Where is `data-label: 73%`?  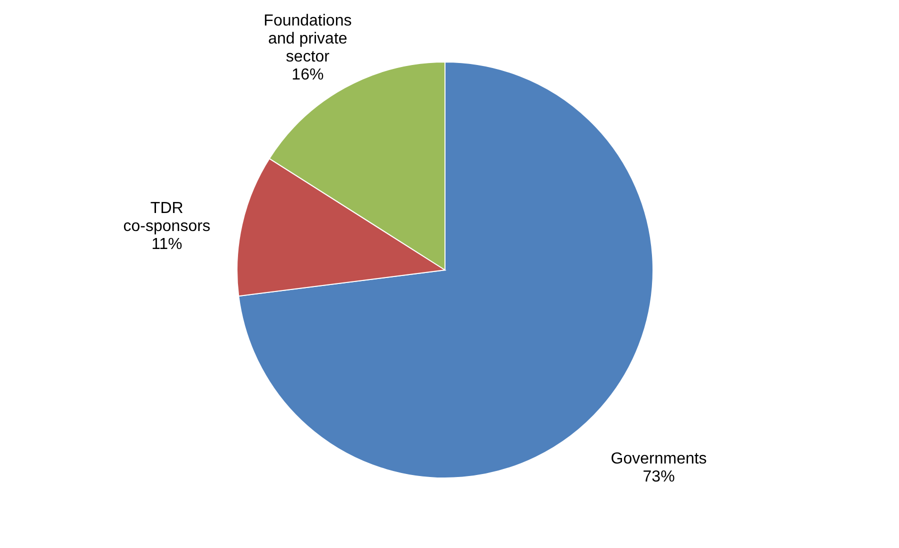
data-label: 73% is located at coordinates (658, 477).